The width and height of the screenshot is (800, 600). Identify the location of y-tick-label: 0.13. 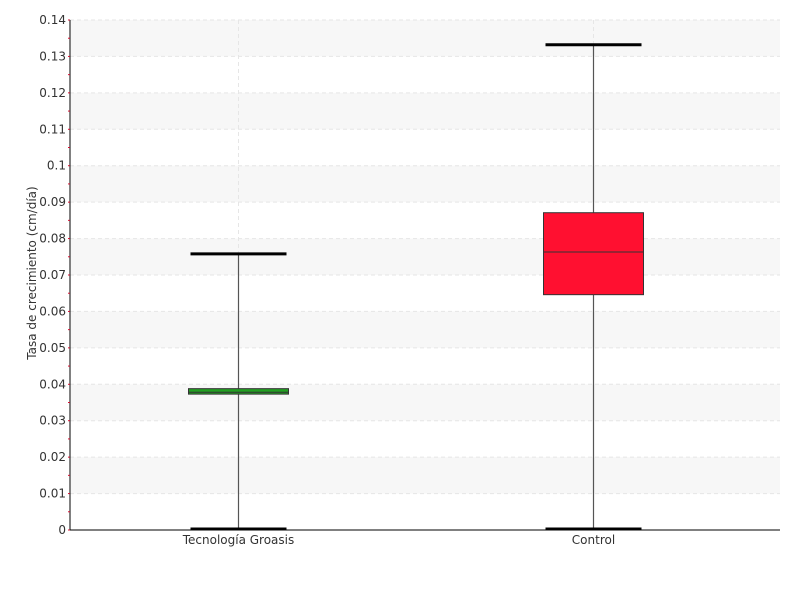
(52, 56).